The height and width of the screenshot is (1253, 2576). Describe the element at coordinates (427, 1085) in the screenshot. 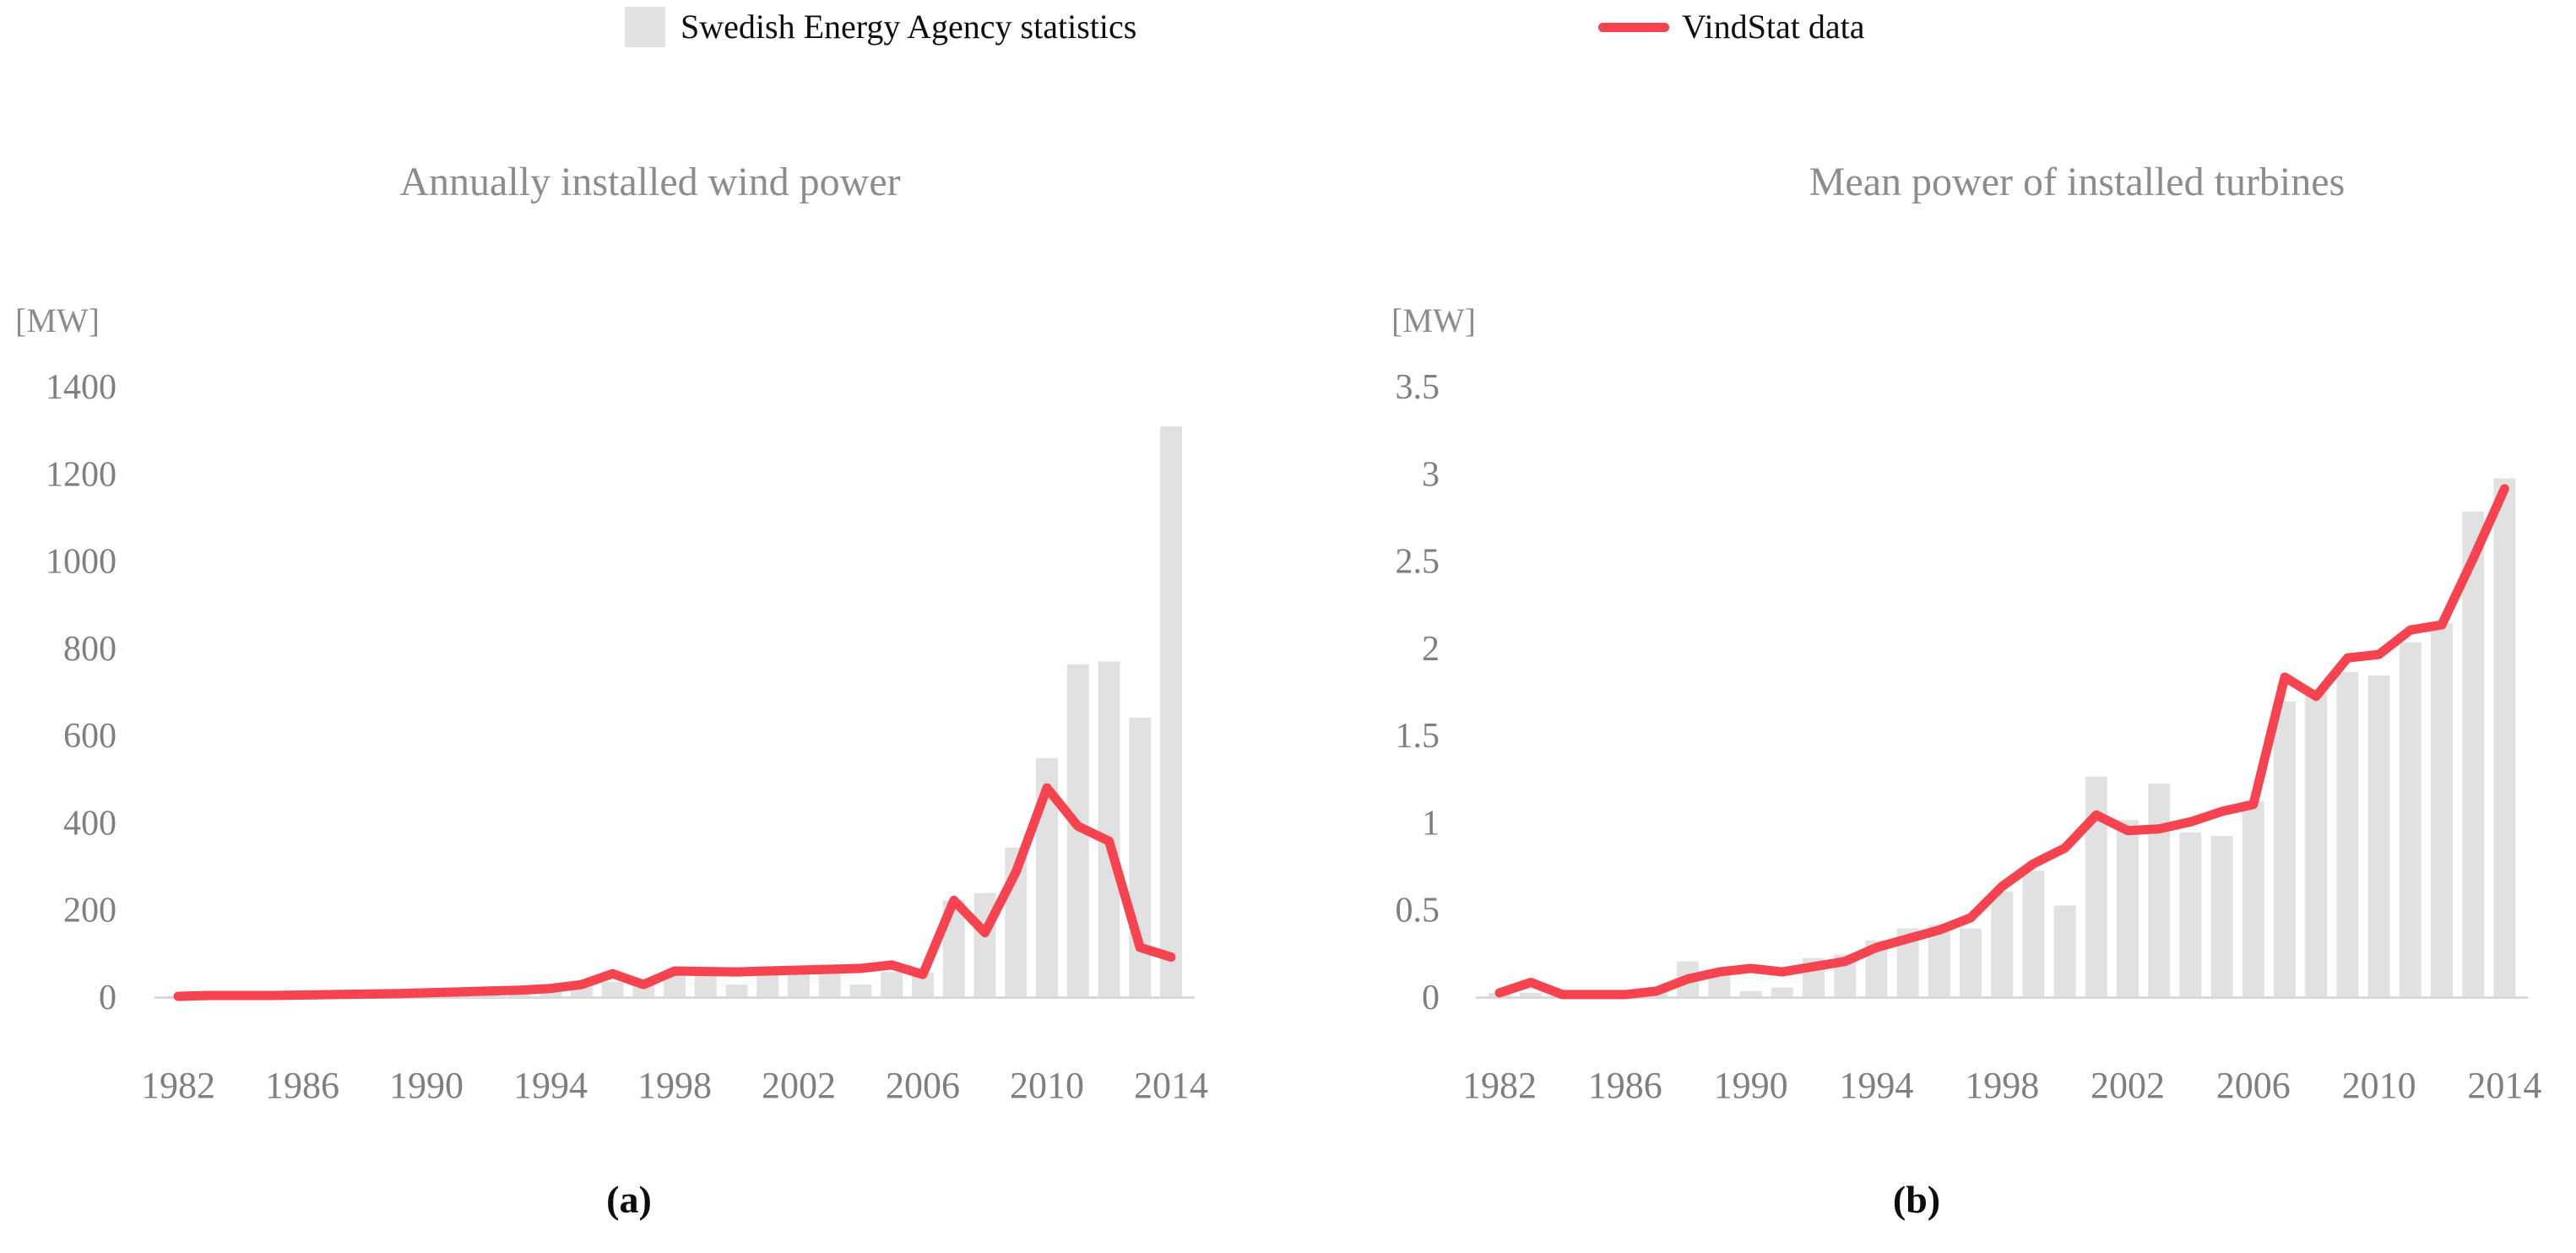

I see `left-x-tick-1990: 1990` at that location.